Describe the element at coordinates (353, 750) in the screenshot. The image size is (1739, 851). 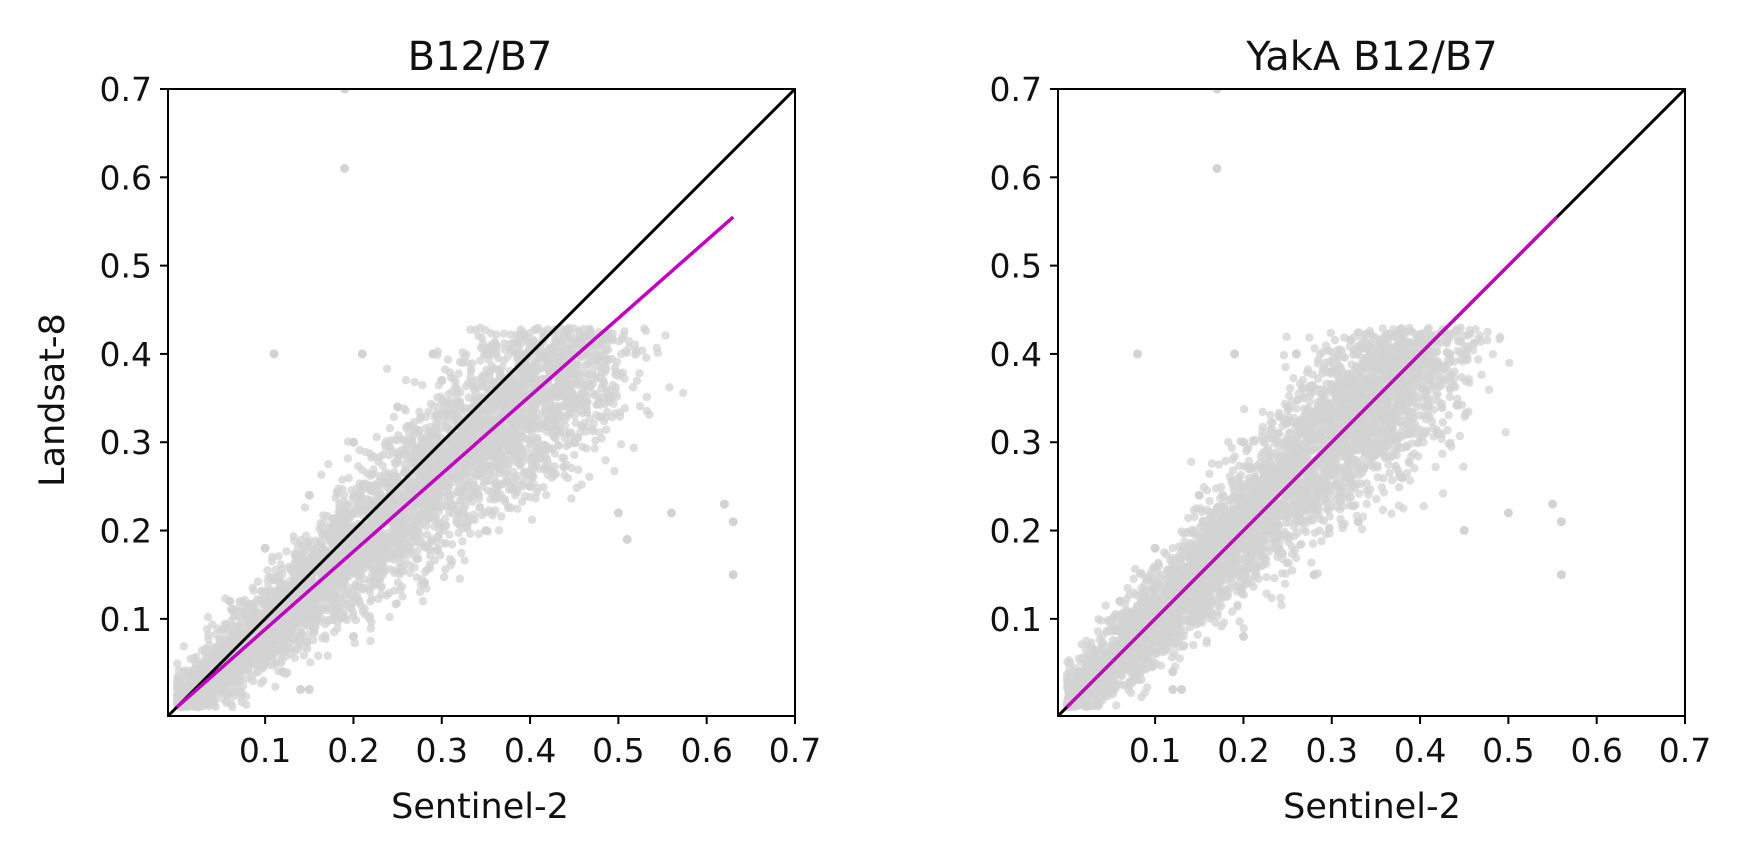
I see `x-tick-label: 0.2` at that location.